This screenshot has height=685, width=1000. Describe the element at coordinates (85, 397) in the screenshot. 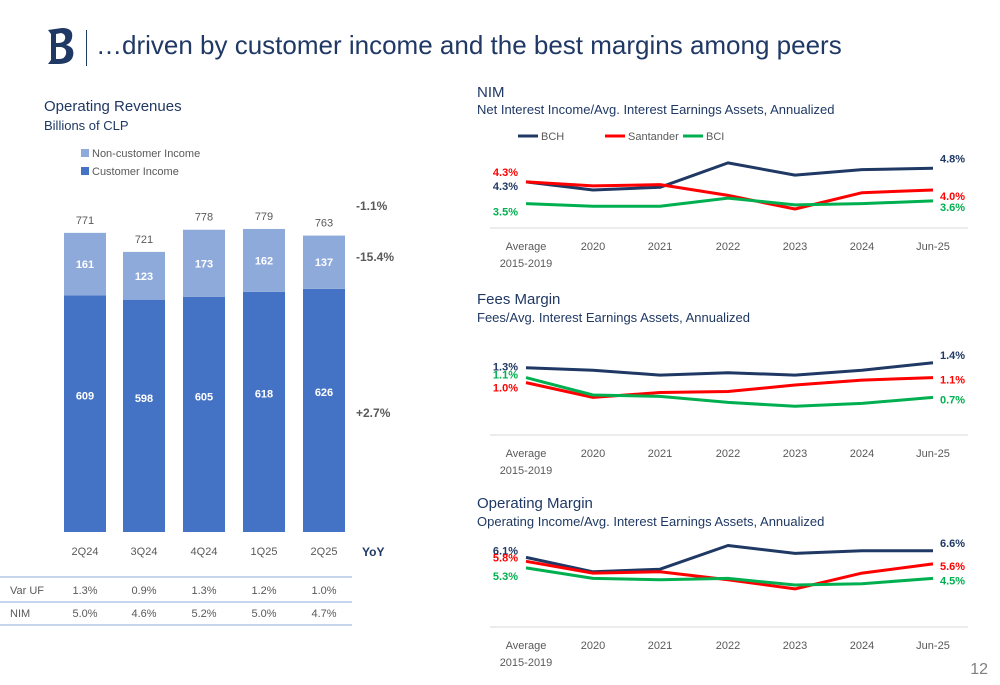

I see `data-label: 609` at that location.